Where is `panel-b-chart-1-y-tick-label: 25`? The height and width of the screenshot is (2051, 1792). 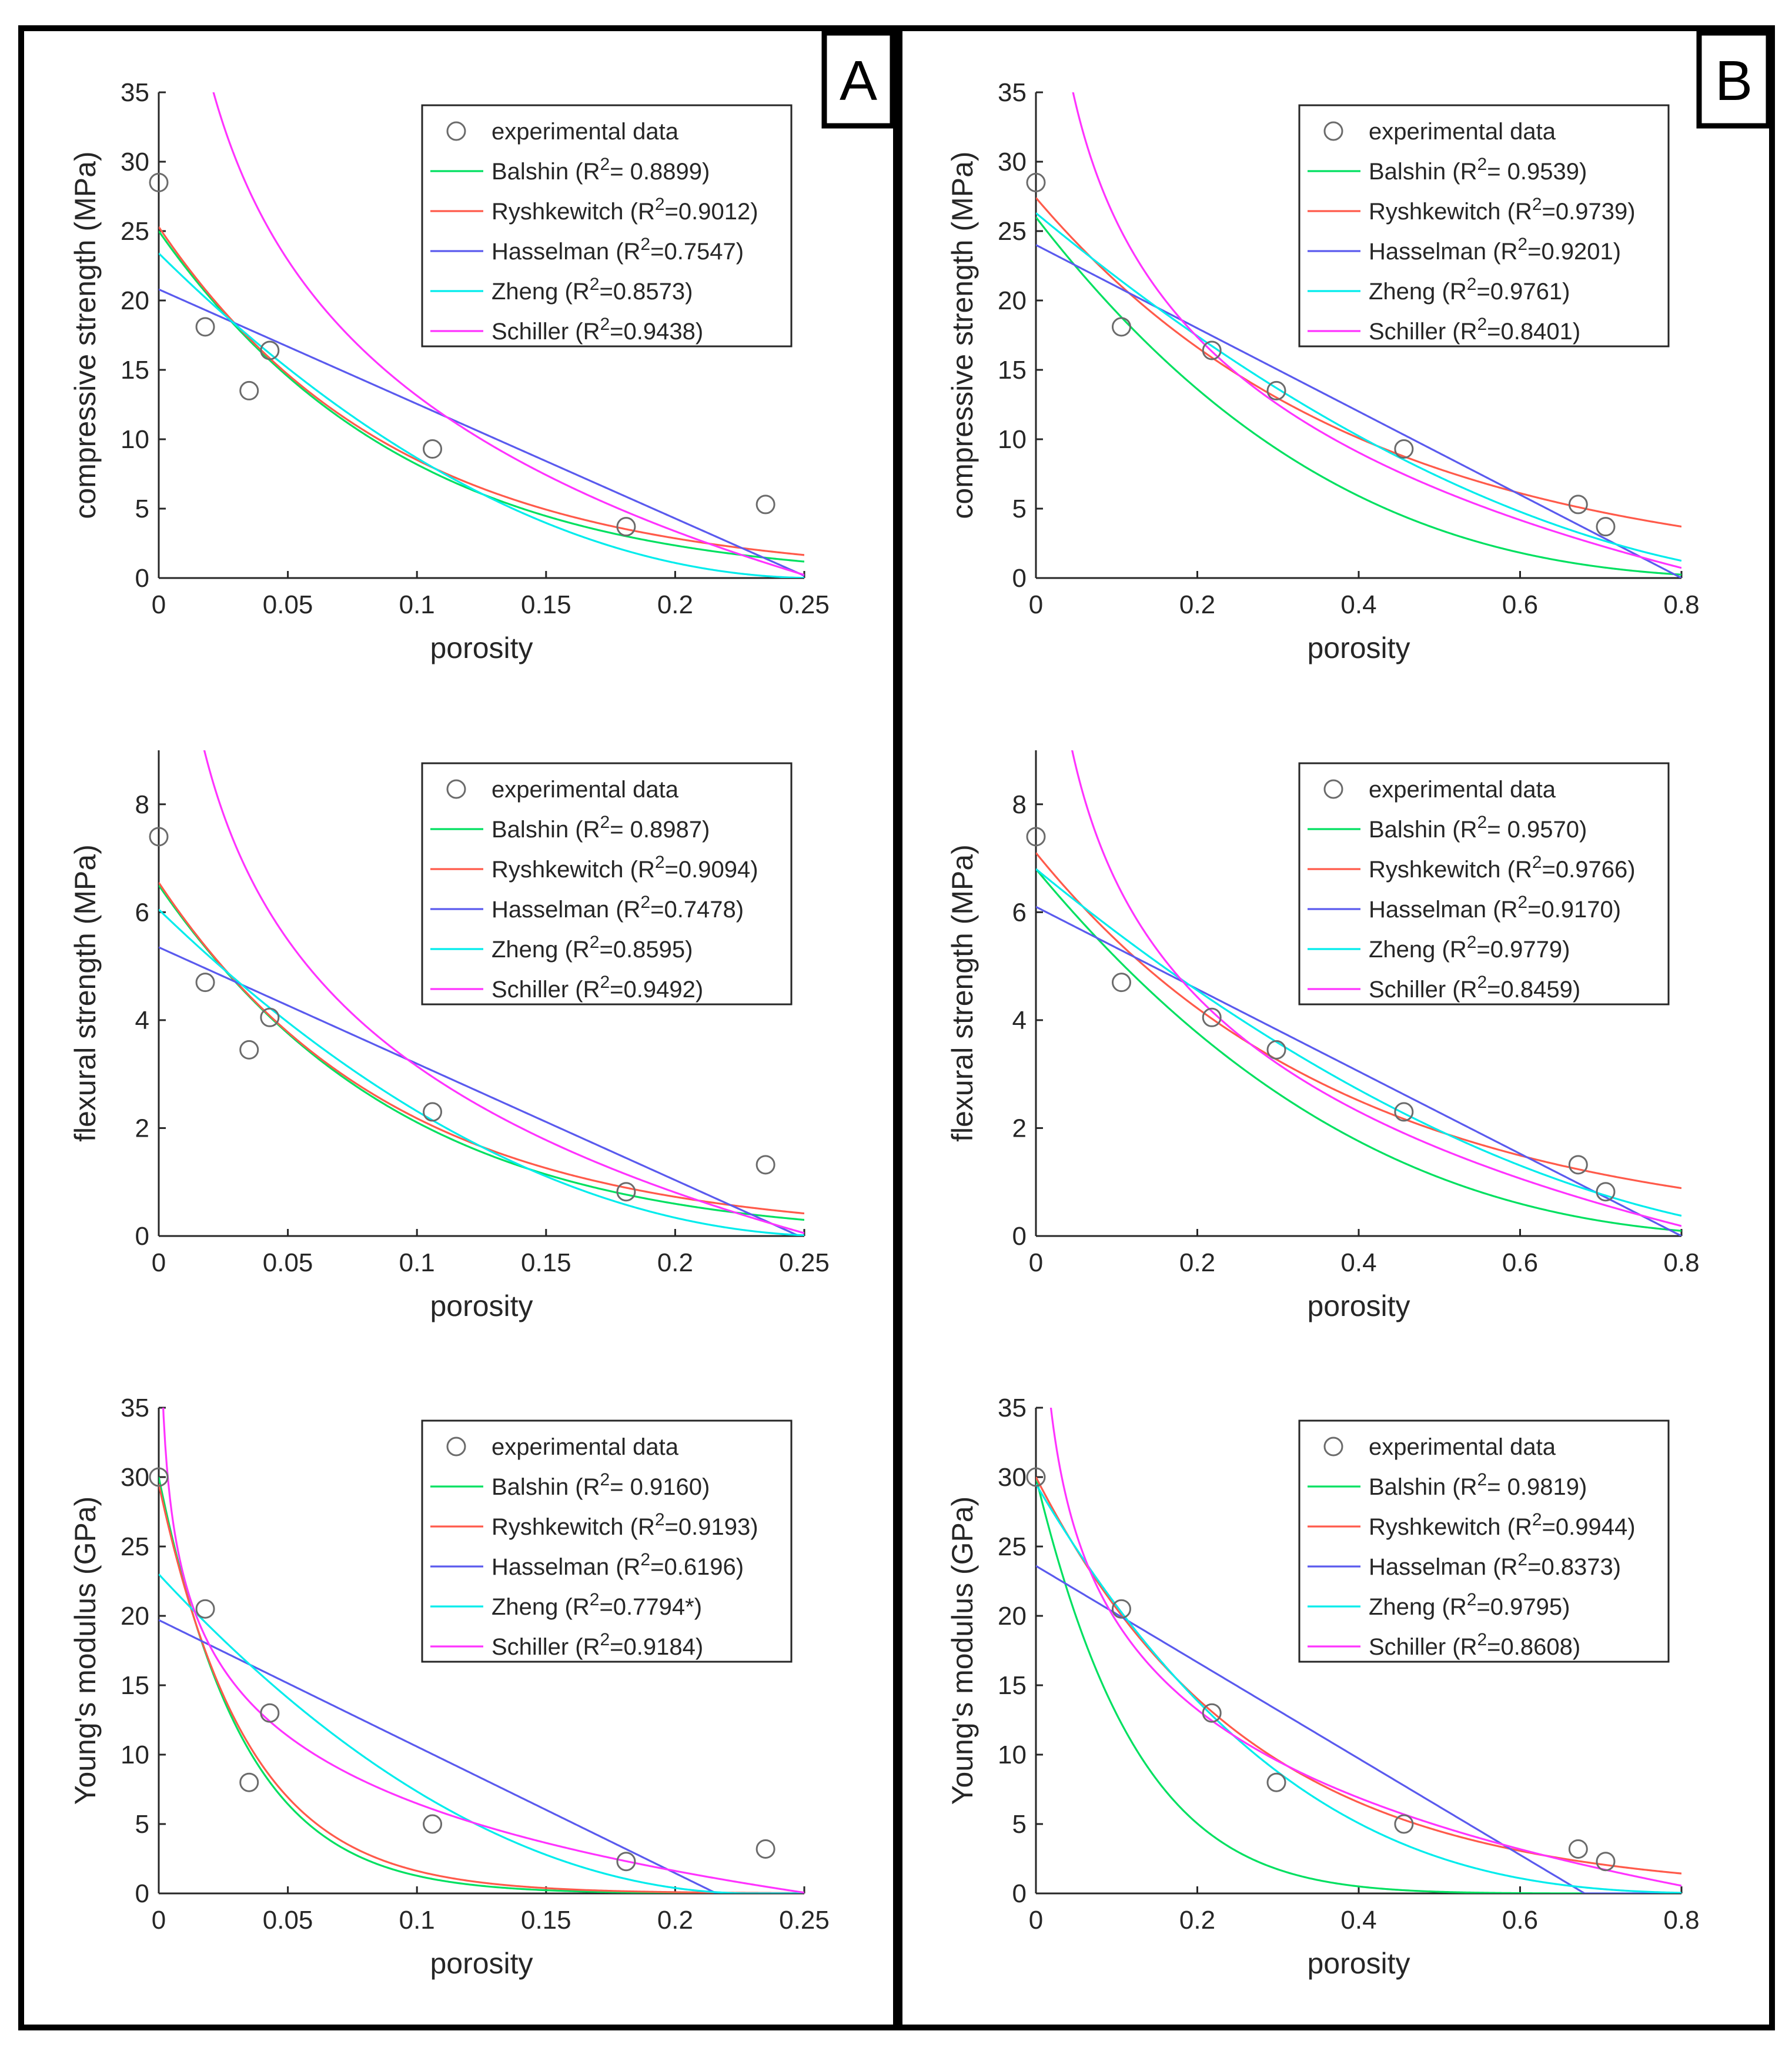
panel-b-chart-1-y-tick-label: 25 is located at coordinates (1012, 231).